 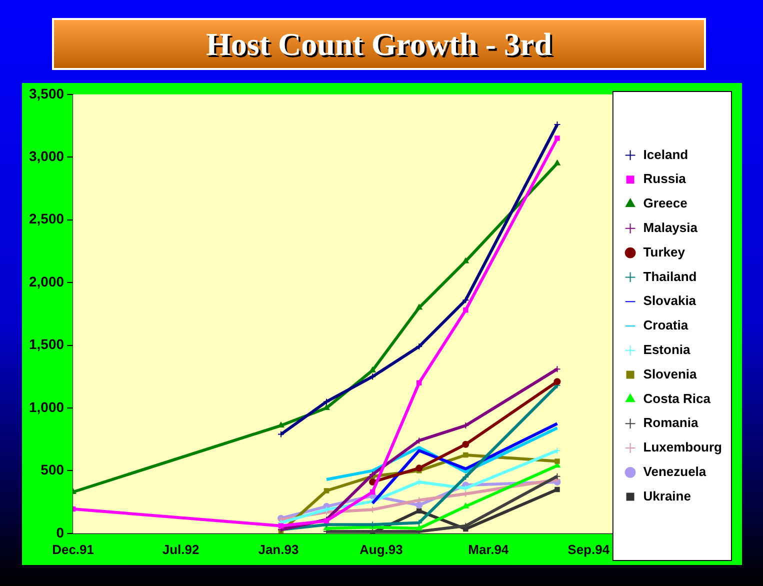 What do you see at coordinates (46, 156) in the screenshot?
I see `y-tick-label: 3,000` at bounding box center [46, 156].